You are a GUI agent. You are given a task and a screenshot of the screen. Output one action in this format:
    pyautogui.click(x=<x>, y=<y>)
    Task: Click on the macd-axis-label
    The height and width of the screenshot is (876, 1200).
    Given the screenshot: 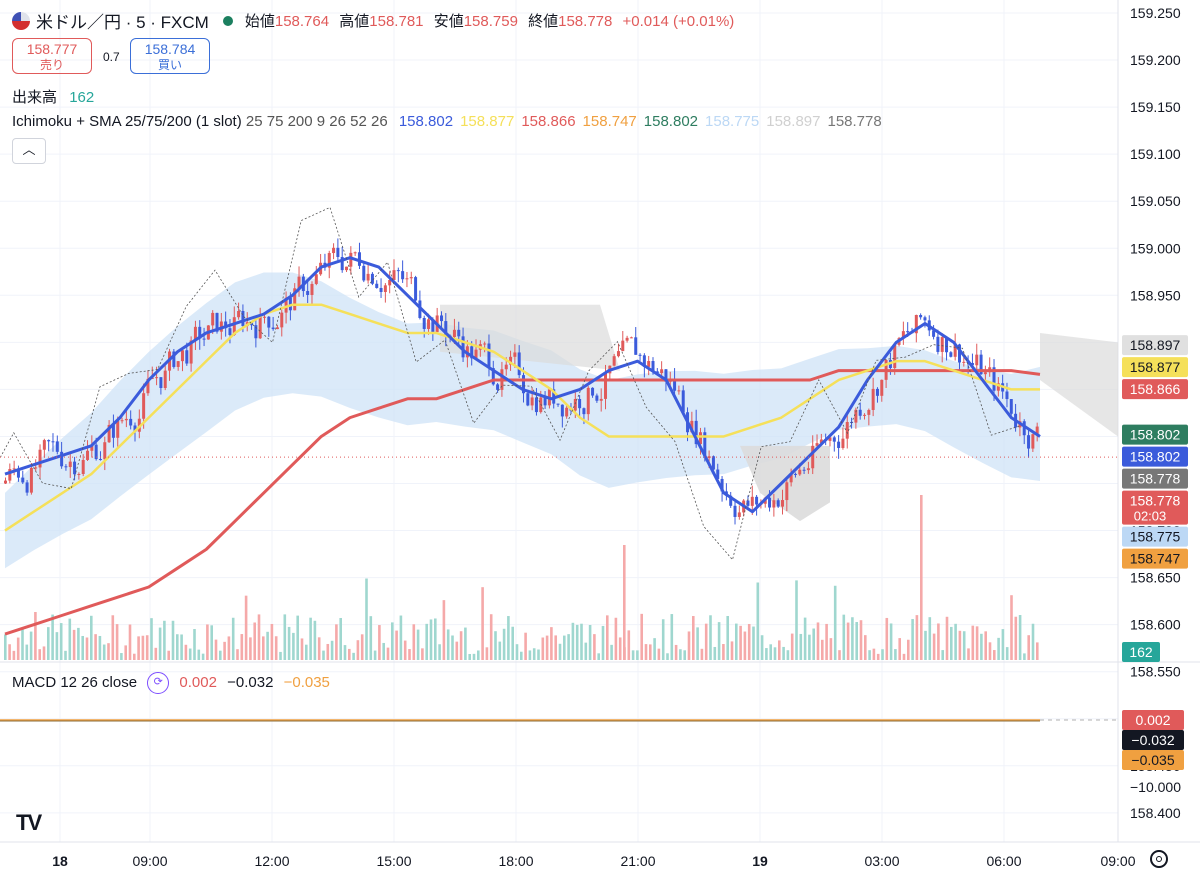 What is the action you would take?
    pyautogui.click(x=1153, y=760)
    